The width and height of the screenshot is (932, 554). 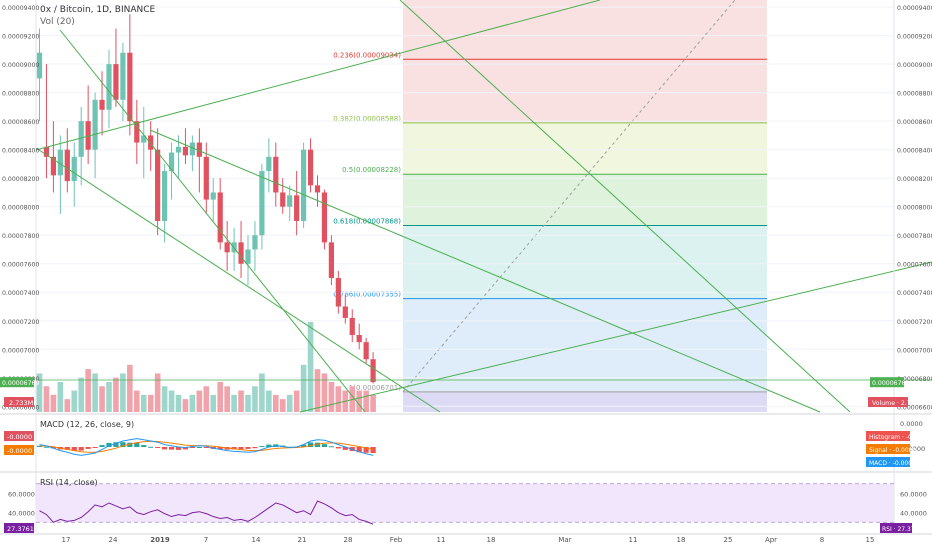 I want to click on fib-zone-top, so click(x=585, y=30).